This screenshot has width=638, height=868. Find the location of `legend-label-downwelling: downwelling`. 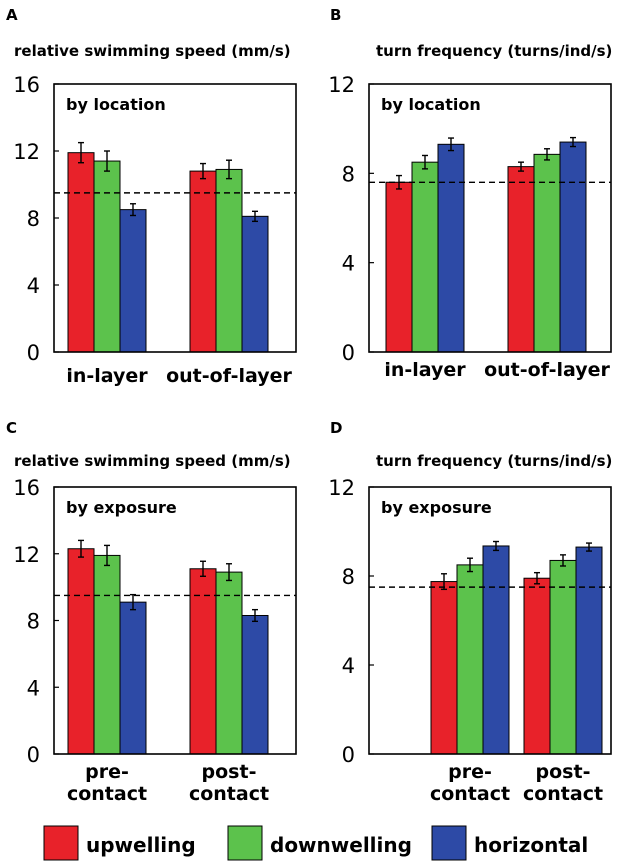

legend-label-downwelling: downwelling is located at coordinates (341, 845).